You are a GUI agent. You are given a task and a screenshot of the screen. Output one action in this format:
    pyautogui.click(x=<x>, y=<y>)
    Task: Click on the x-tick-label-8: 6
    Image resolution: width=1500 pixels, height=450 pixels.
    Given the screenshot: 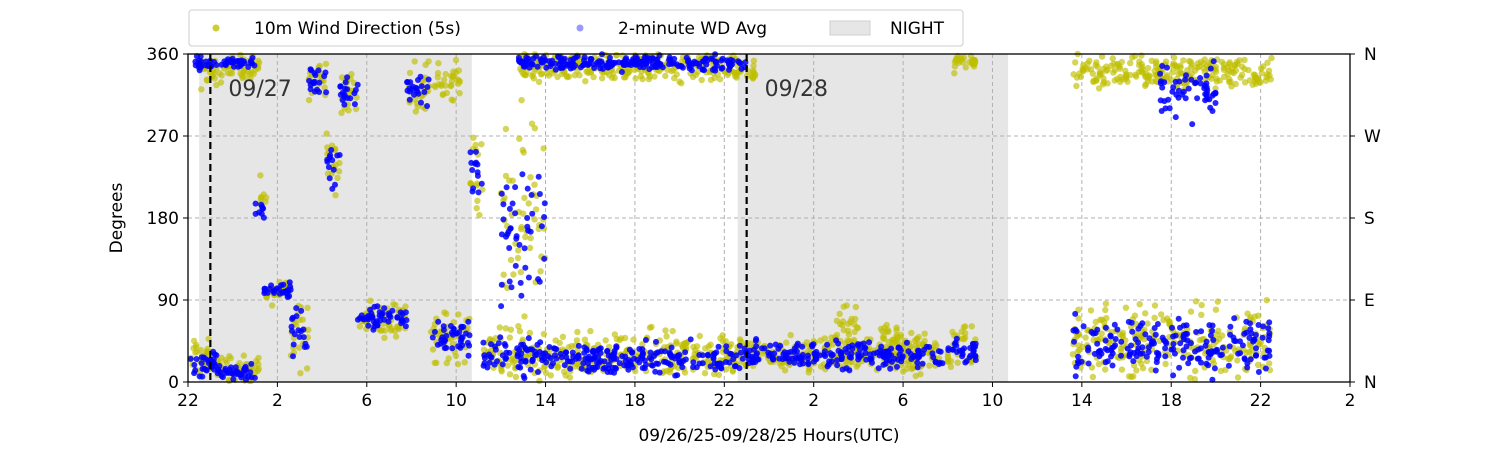 What is the action you would take?
    pyautogui.click(x=903, y=401)
    